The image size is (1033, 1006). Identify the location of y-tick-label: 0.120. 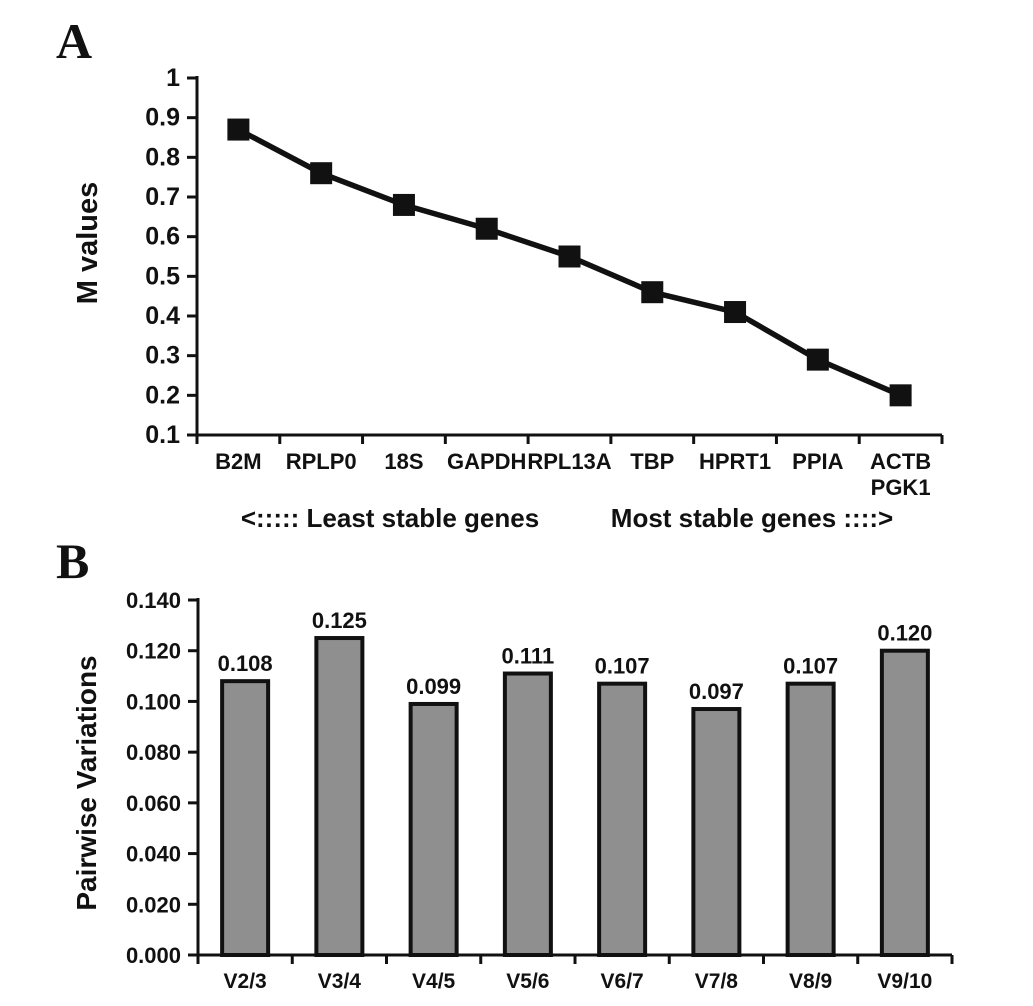
(153, 651).